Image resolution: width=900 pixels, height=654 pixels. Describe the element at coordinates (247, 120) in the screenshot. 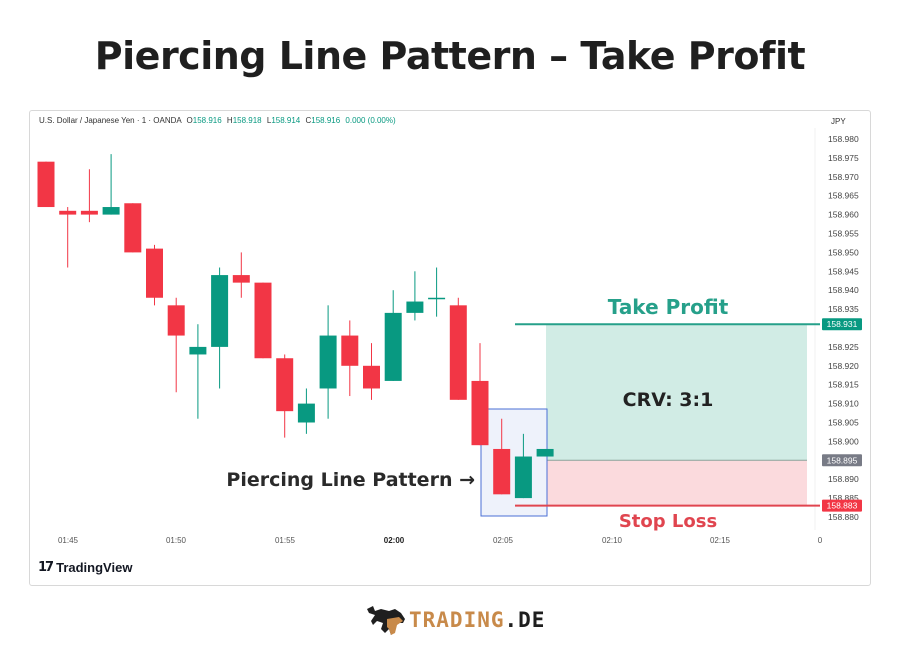

I see `high-value: 158.918` at that location.